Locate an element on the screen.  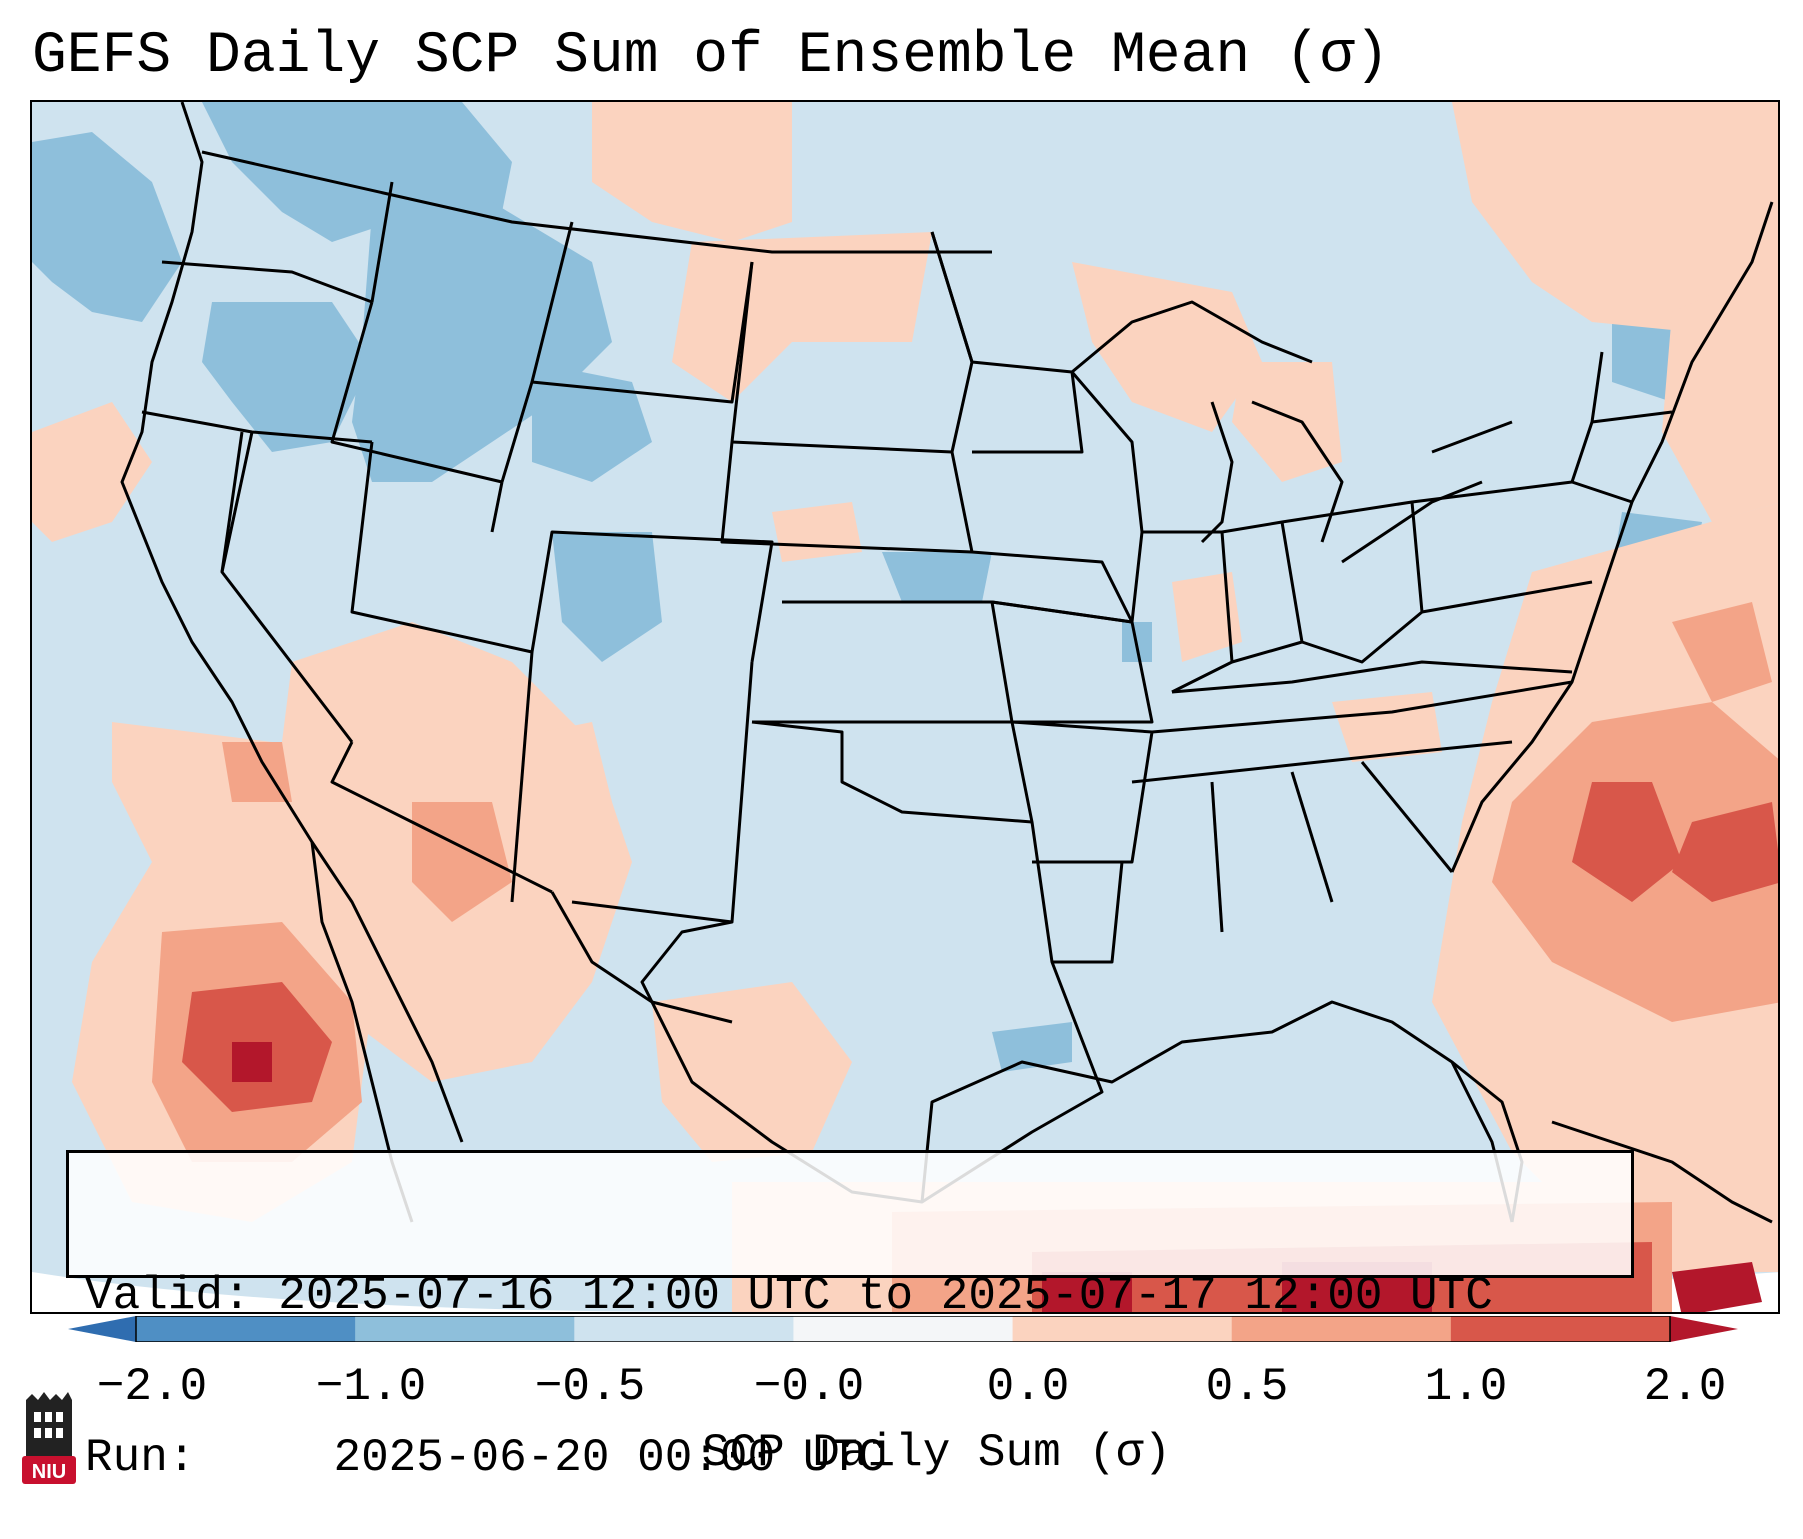
colorbar-bins is located at coordinates (903, 1329).